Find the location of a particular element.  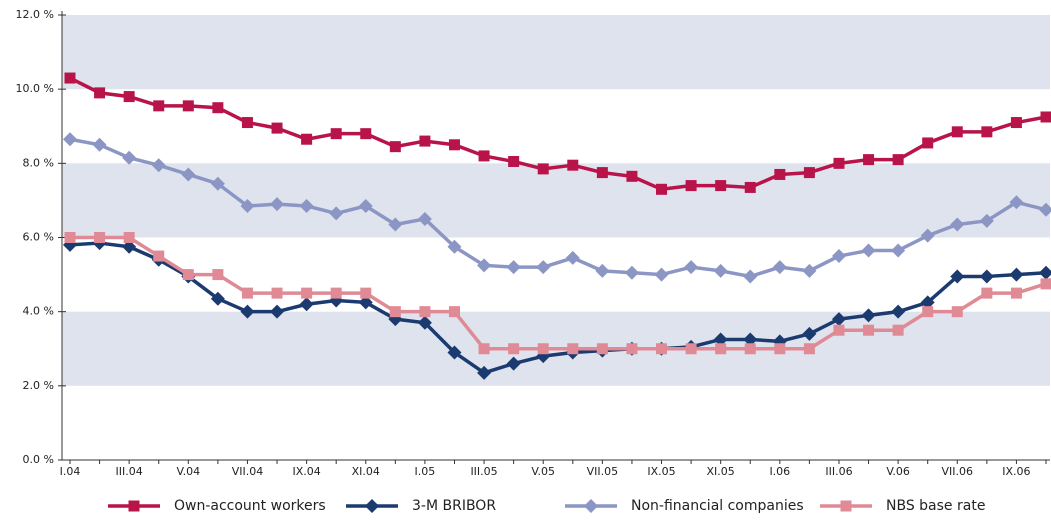

x-tick-label: III.05 is located at coordinates (483, 471).